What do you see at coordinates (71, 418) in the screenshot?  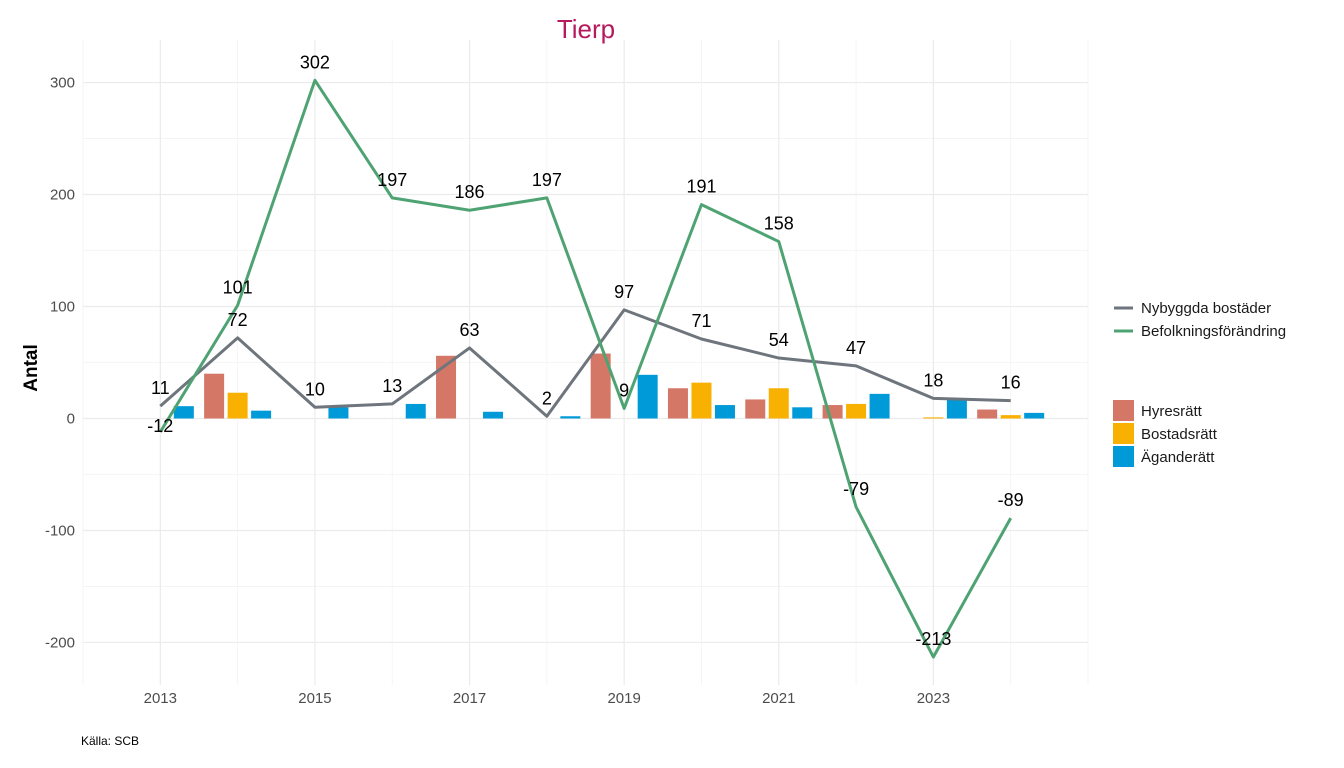 I see `y-tick-label: 0` at bounding box center [71, 418].